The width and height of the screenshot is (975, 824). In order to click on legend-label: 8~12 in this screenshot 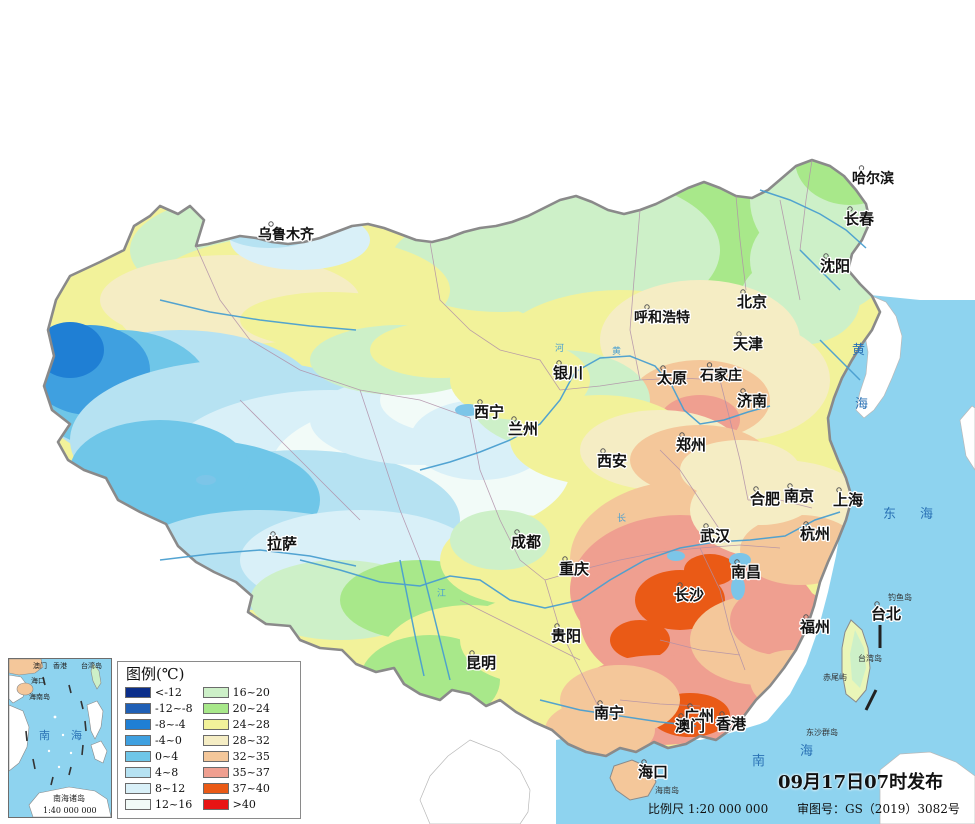, I will do `click(170, 788)`.